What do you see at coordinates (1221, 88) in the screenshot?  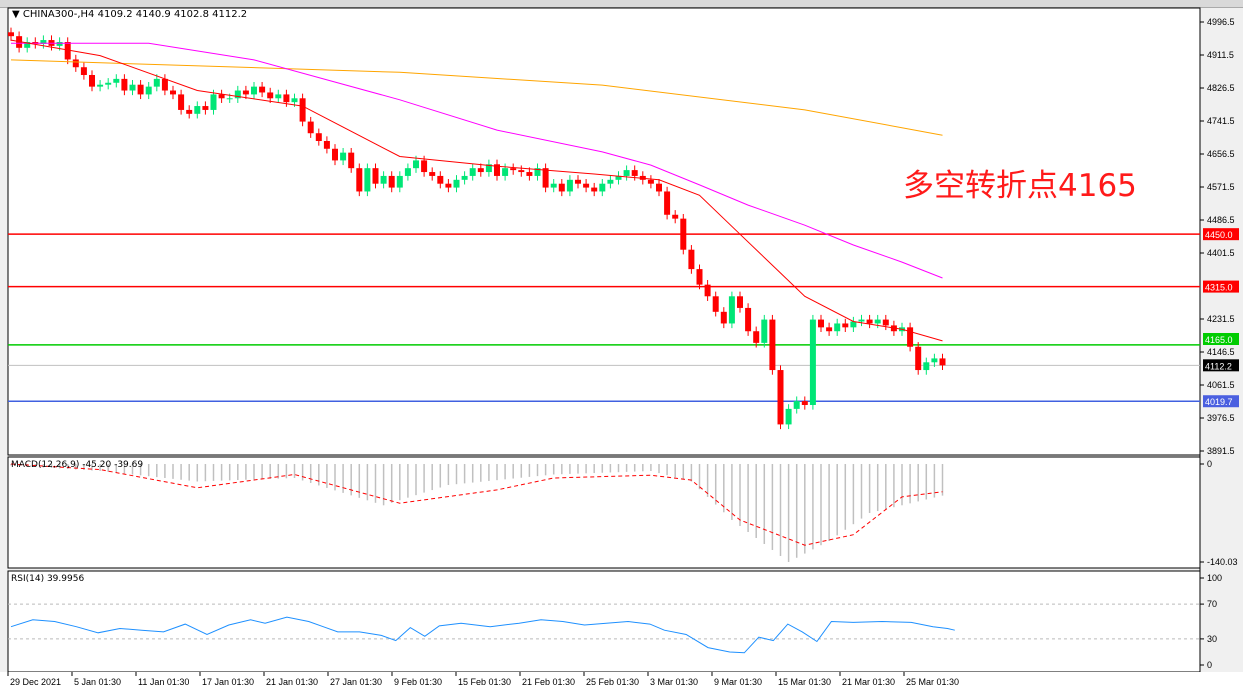 I see `price-tick-label: 4826.5` at bounding box center [1221, 88].